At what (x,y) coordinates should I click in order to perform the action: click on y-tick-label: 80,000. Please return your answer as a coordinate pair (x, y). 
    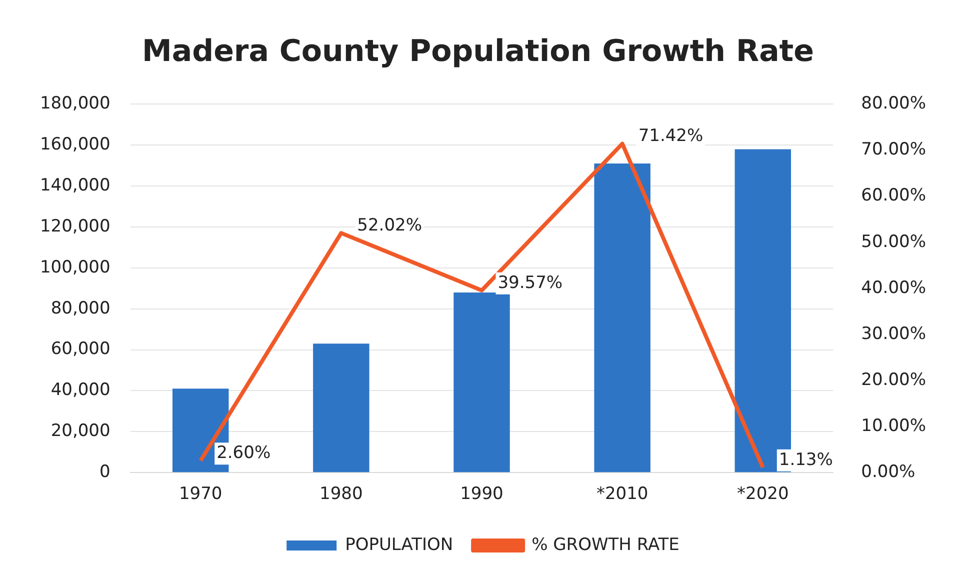
    Looking at the image, I should click on (80, 308).